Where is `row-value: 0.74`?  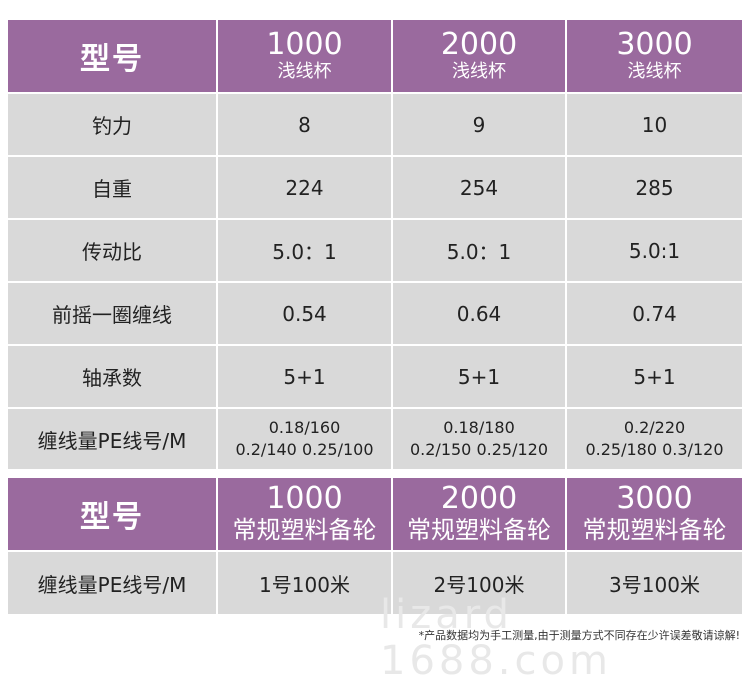 row-value: 0.74 is located at coordinates (654, 314).